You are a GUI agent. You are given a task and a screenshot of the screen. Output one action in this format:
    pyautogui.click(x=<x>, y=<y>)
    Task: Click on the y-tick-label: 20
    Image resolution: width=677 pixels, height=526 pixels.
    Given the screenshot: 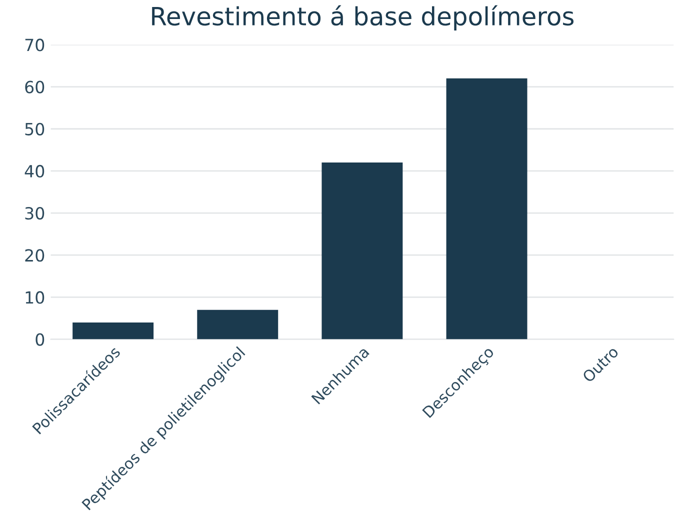 What is the action you would take?
    pyautogui.click(x=34, y=255)
    